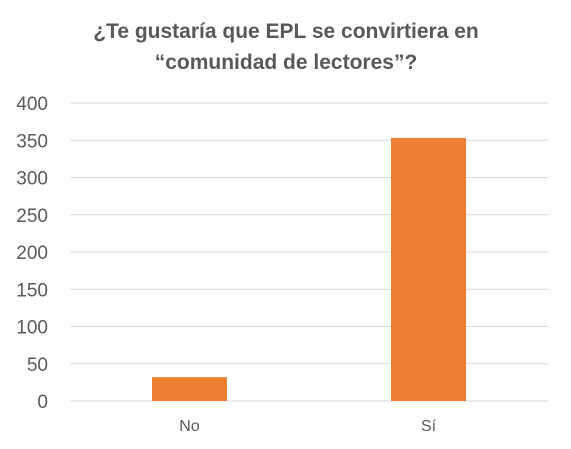 The image size is (571, 449). Describe the element at coordinates (37, 365) in the screenshot. I see `y-tick-label: 50` at that location.